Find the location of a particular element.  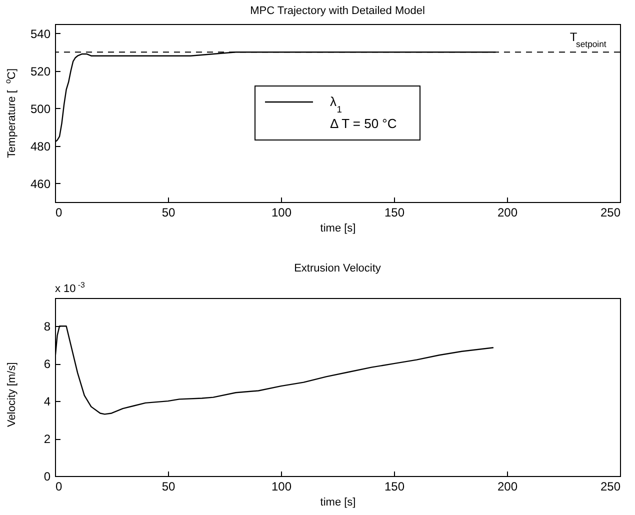

y-tick-label: 480 is located at coordinates (40, 146).